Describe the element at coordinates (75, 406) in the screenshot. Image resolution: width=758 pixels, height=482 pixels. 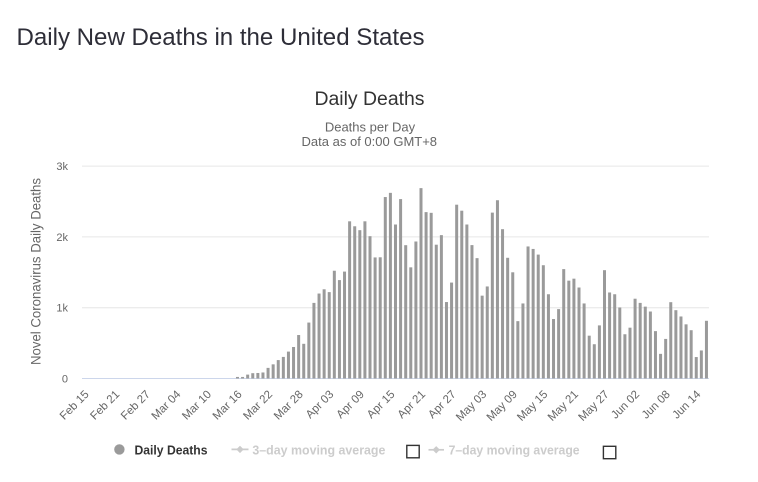
I see `svg-text: Feb 15` at that location.